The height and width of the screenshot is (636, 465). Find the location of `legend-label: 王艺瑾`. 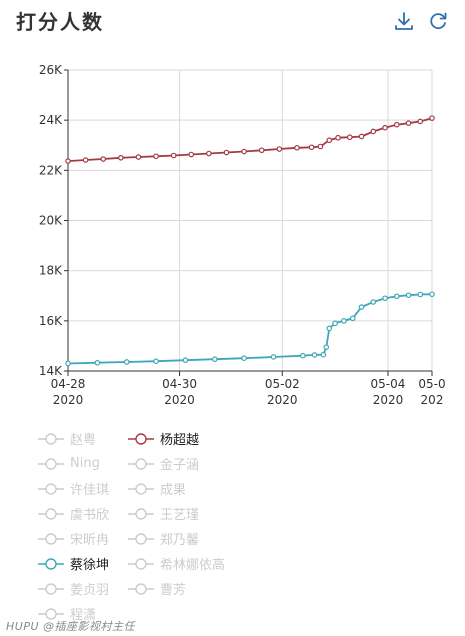

legend-label: 王艺瑾 is located at coordinates (180, 515).